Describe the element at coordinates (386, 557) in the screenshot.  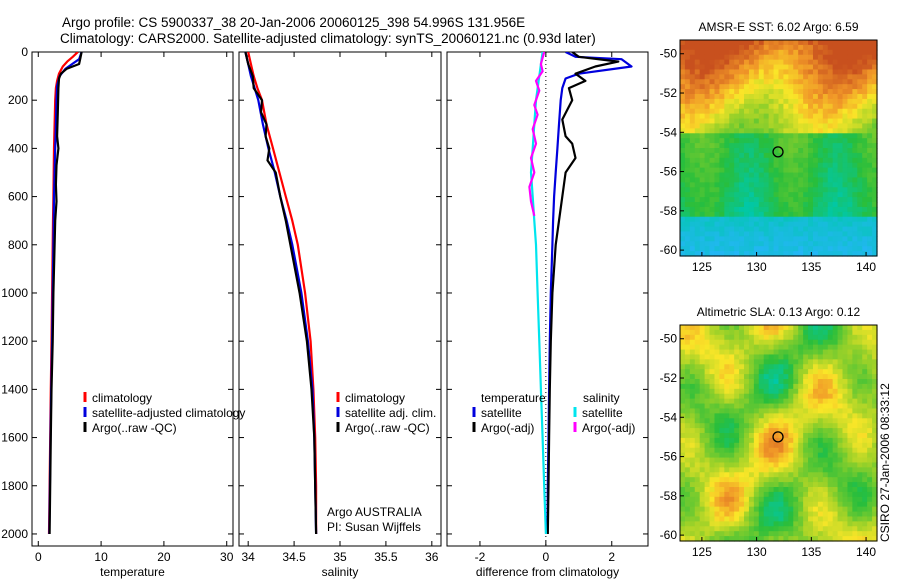
I see `x-tick-label: 35.5` at that location.